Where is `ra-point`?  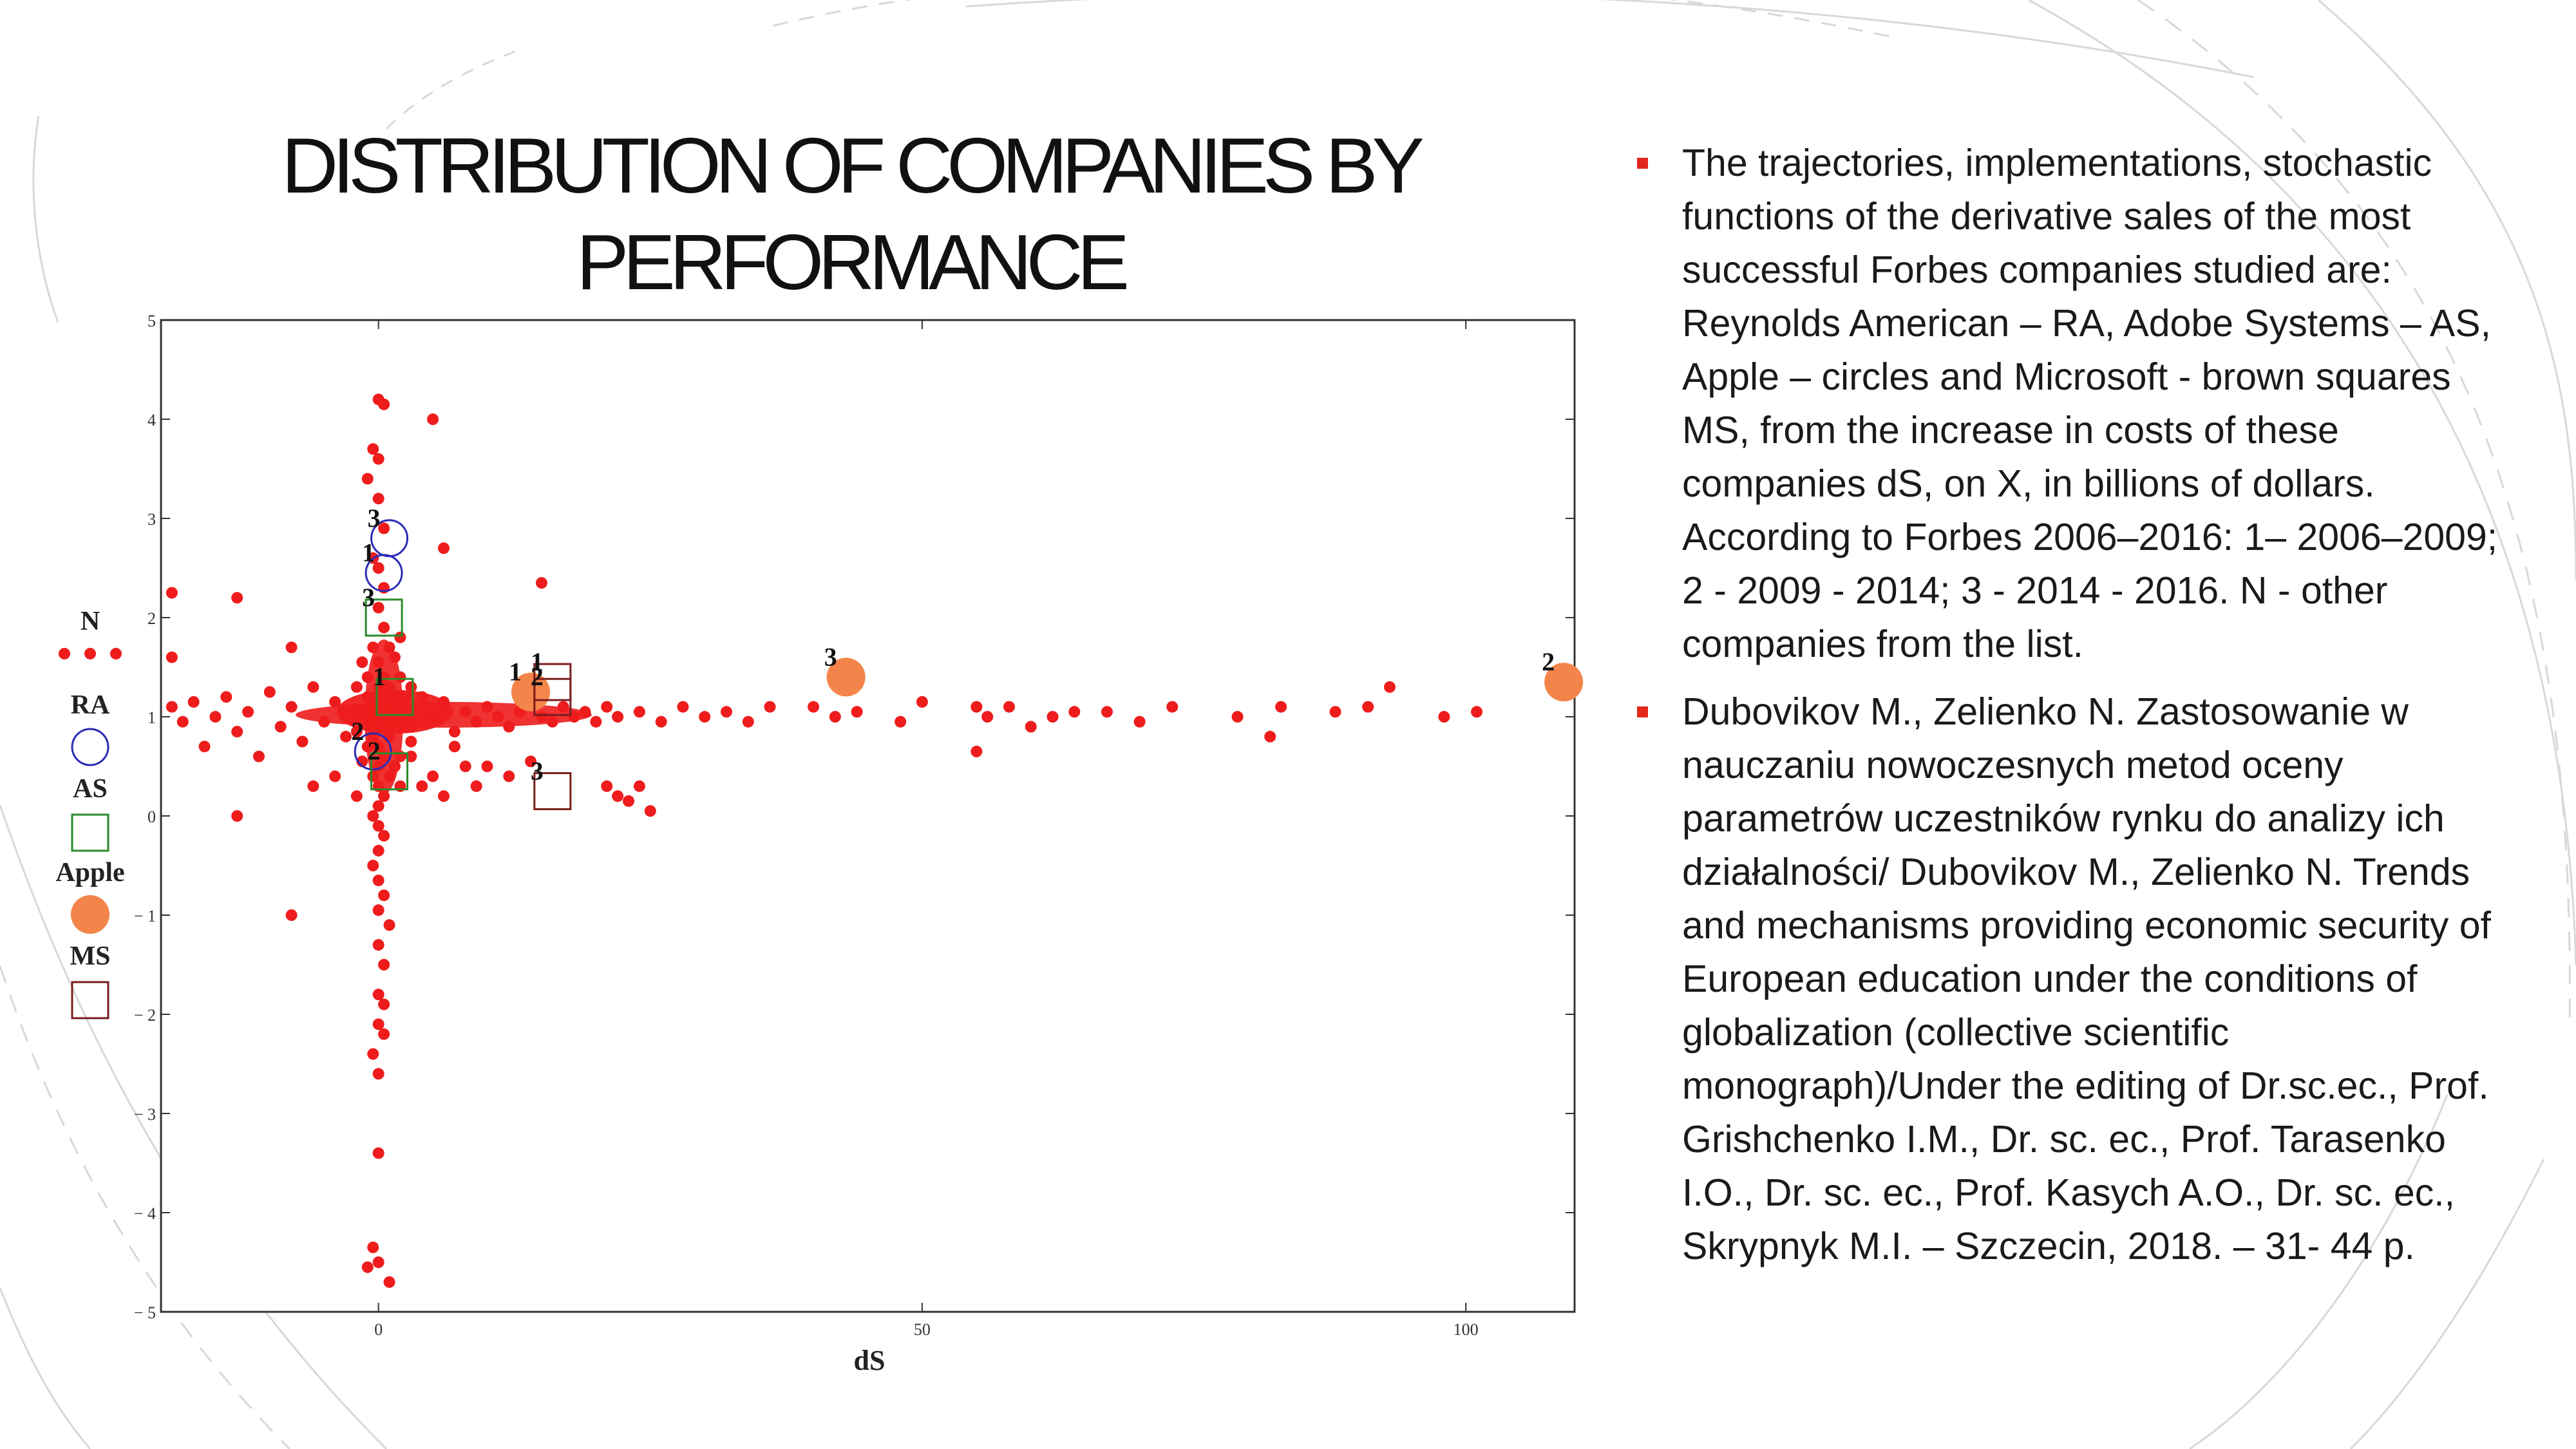 ra-point is located at coordinates (373, 751).